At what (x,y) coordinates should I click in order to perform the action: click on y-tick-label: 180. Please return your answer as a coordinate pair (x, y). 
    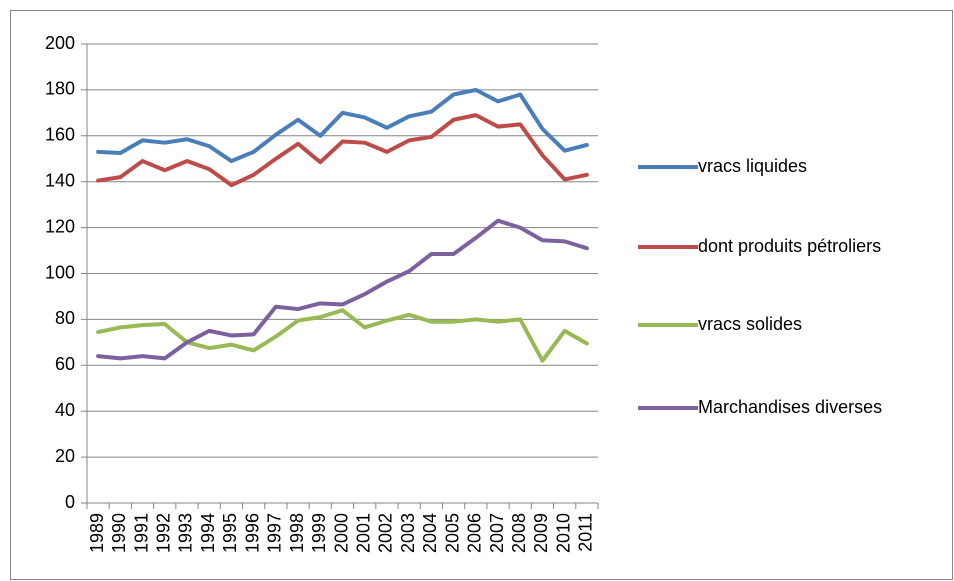
    Looking at the image, I should click on (60, 89).